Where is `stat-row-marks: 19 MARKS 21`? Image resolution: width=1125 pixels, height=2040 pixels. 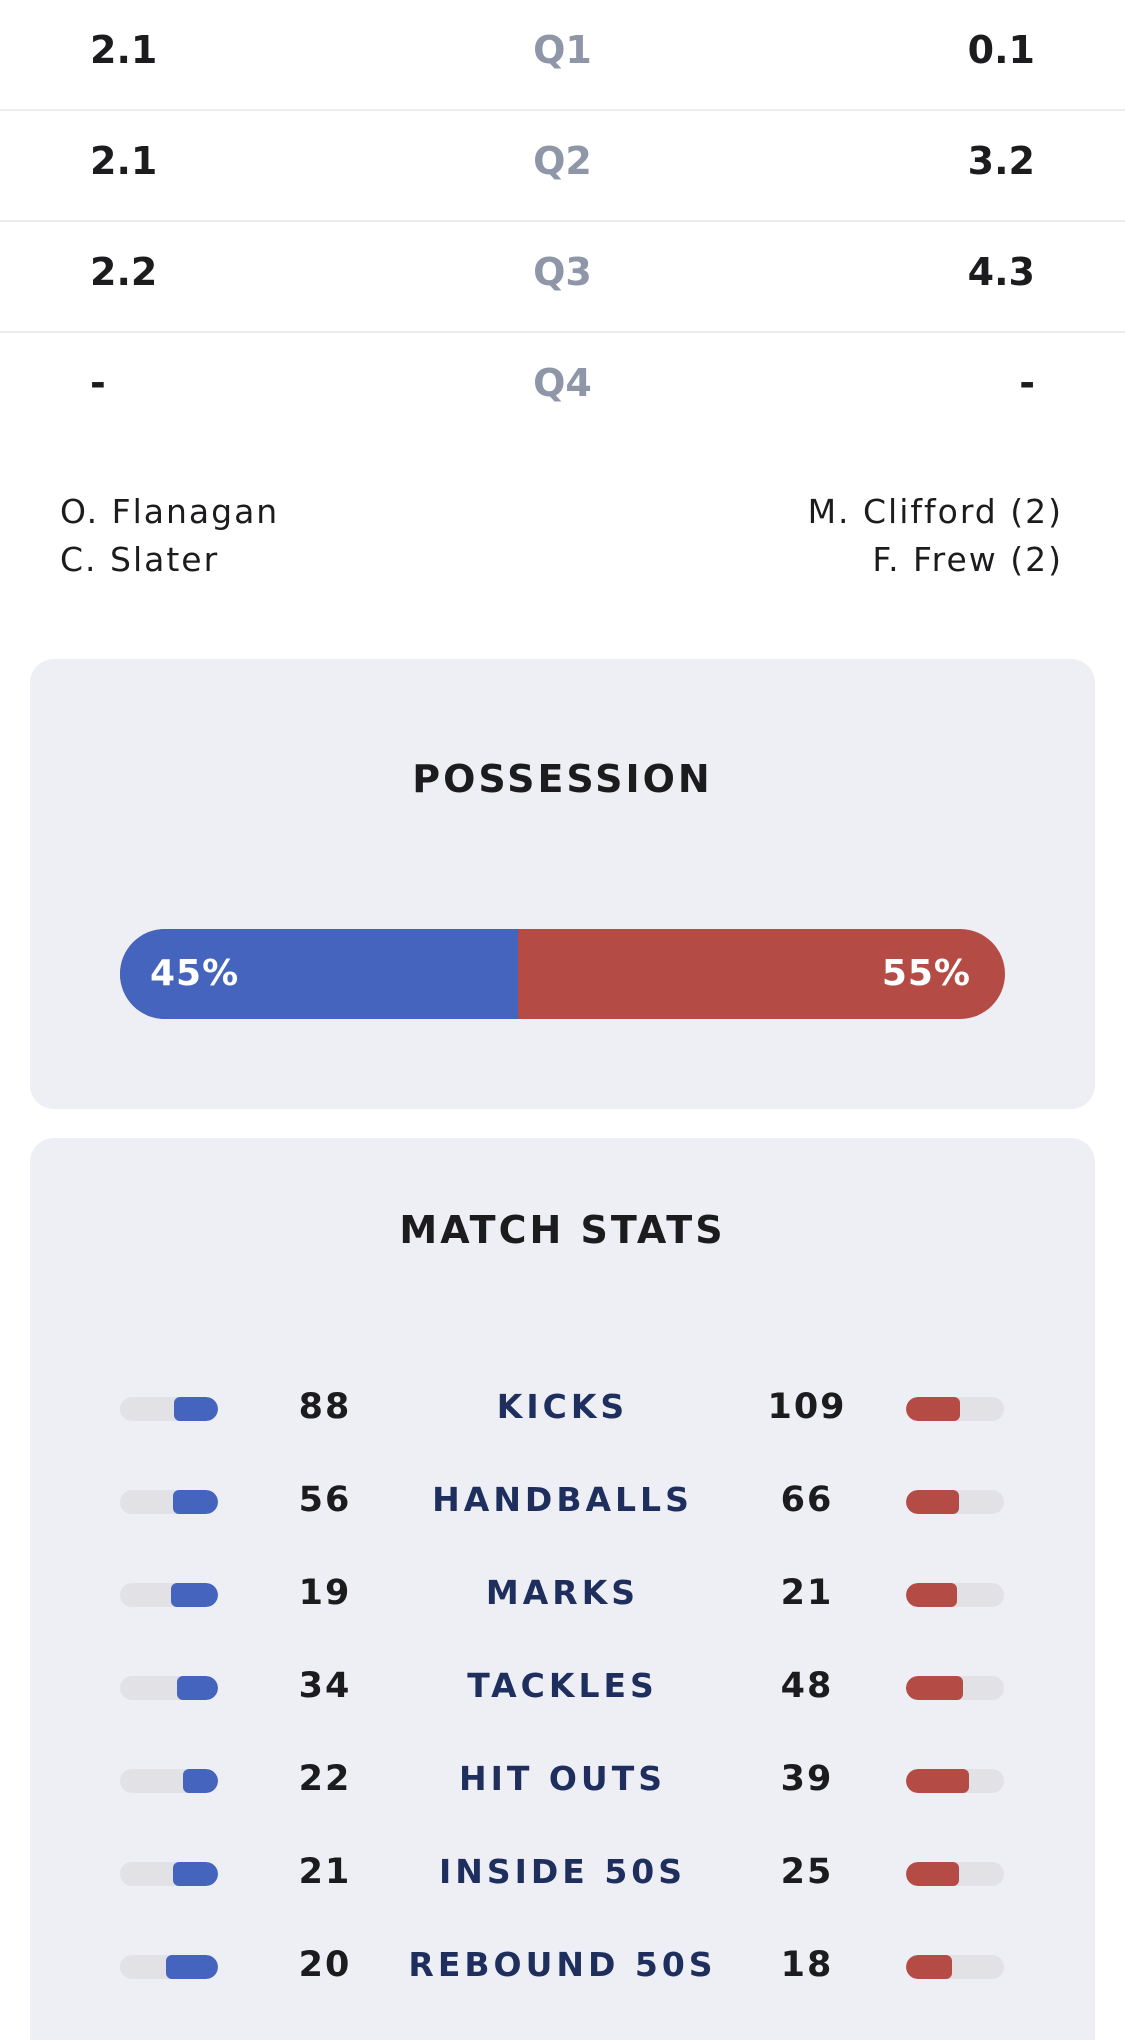
stat-row-marks: 19 MARKS 21 is located at coordinates (562, 1607).